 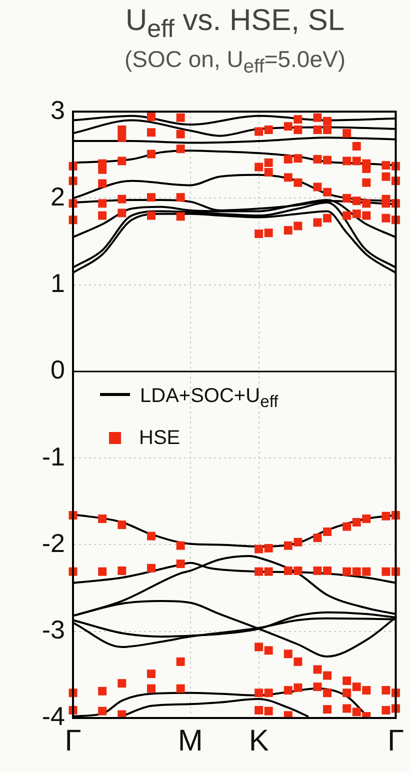 I want to click on chart-subtitle: (SOC on, U$_{eff}$=5.0eV), so click(x=235, y=62).